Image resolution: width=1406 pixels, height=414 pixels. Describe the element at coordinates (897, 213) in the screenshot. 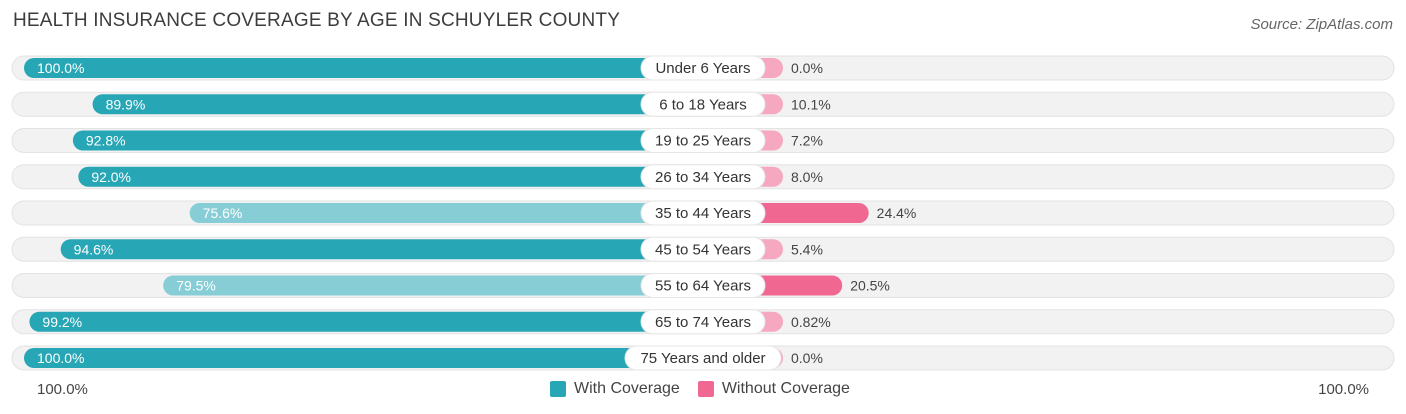

I see `bar-label-without: 24.4%` at that location.